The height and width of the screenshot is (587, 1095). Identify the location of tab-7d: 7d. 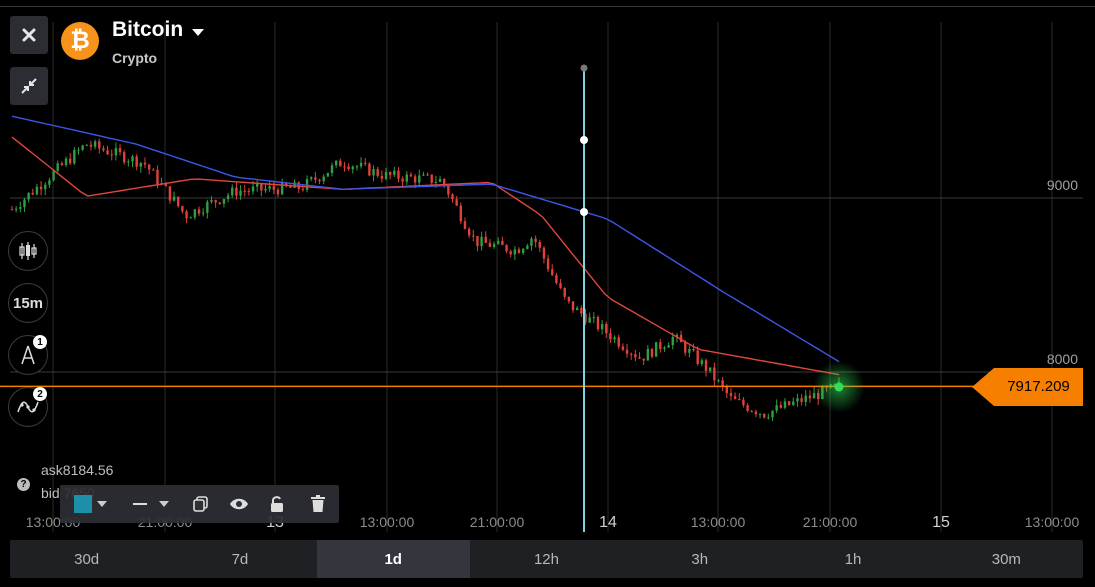
(240, 559).